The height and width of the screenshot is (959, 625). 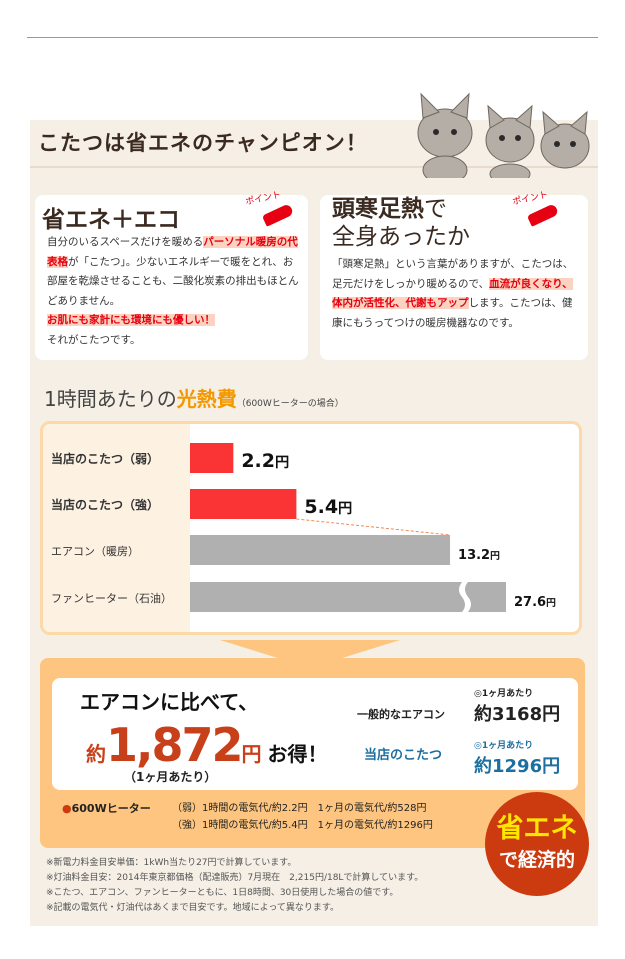 What do you see at coordinates (401, 714) in the screenshot?
I see `aircon-label: 一般的なエアコン` at bounding box center [401, 714].